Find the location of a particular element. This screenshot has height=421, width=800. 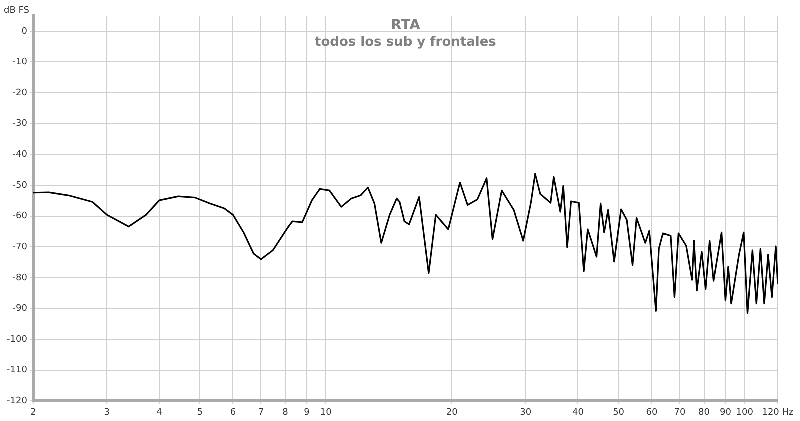

y-tick-label: -60 is located at coordinates (20, 217).